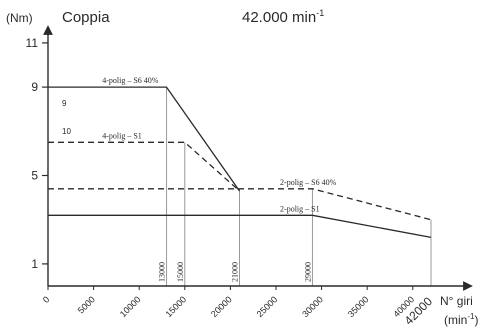 This screenshot has height=333, width=490. I want to click on series-line-4-polig-s1, so click(144, 166).